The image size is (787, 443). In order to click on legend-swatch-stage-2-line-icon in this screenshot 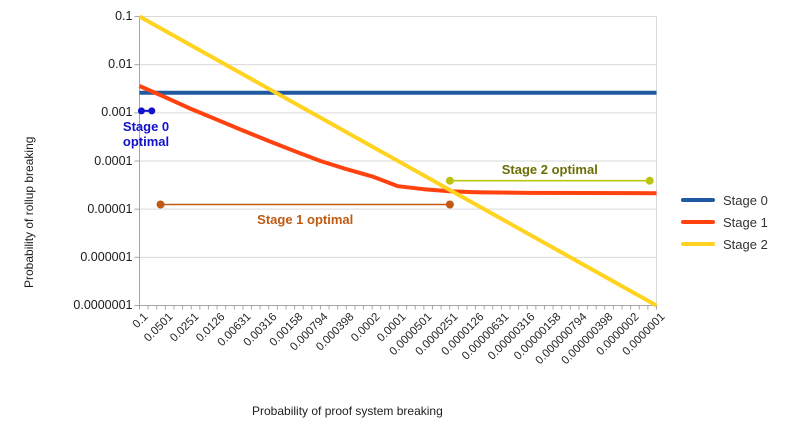, I will do `click(698, 244)`.